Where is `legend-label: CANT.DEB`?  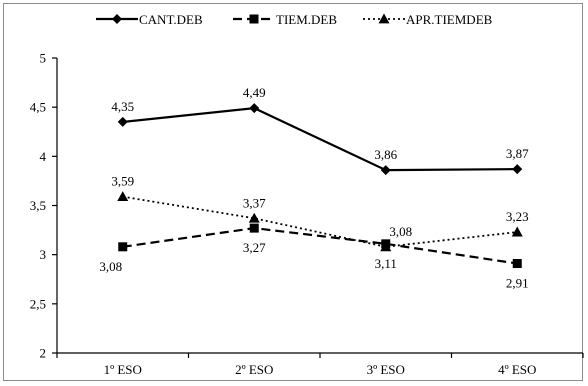 legend-label: CANT.DEB is located at coordinates (171, 19).